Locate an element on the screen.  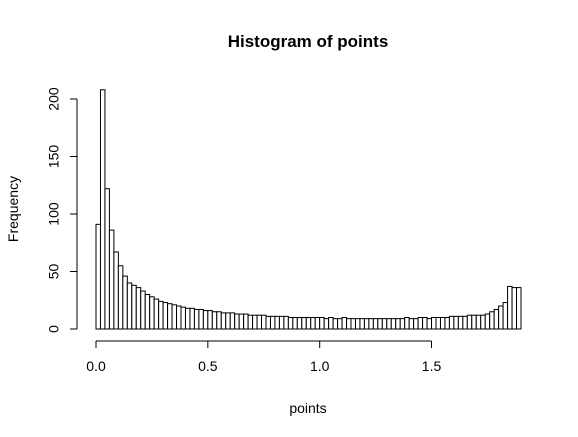
x-tick-label: 1.5 is located at coordinates (432, 366).